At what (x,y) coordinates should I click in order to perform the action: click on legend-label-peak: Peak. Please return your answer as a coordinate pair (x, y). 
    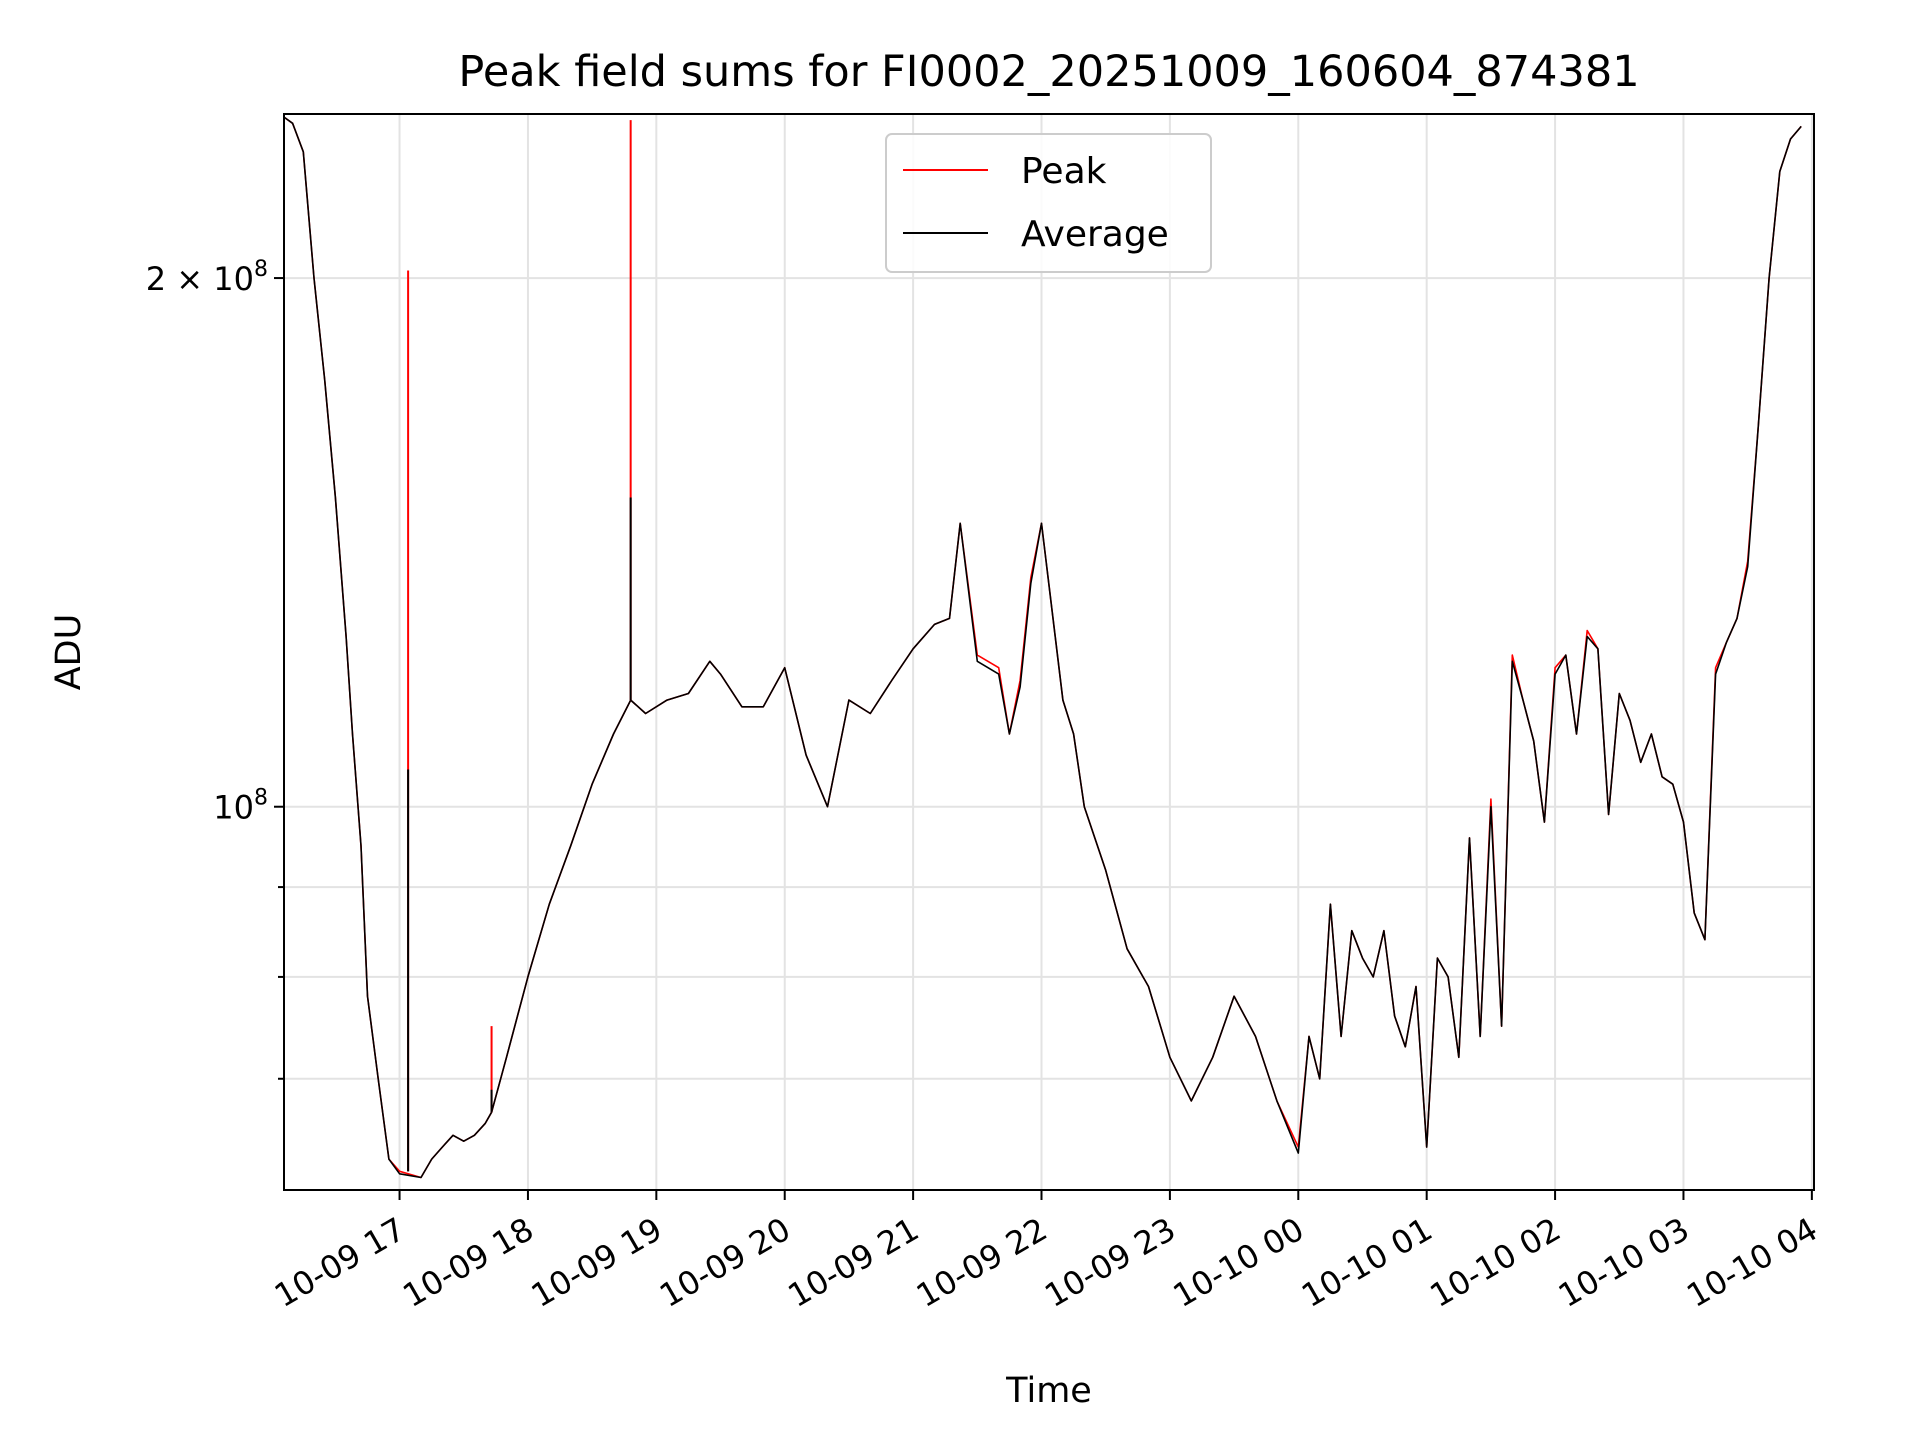
    Looking at the image, I should click on (1064, 171).